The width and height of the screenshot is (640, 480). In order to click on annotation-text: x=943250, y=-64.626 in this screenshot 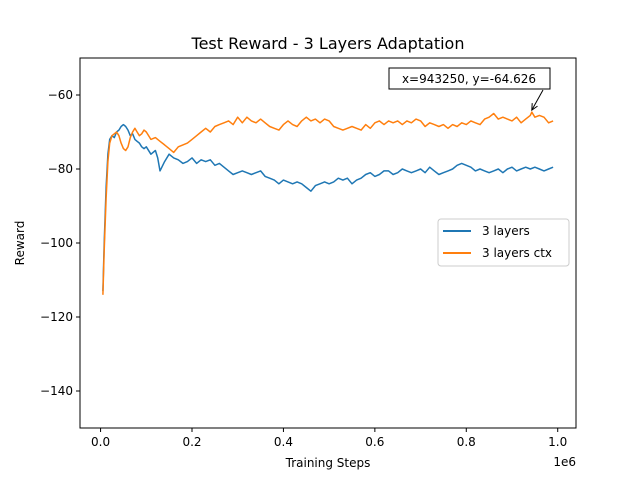, I will do `click(469, 79)`.